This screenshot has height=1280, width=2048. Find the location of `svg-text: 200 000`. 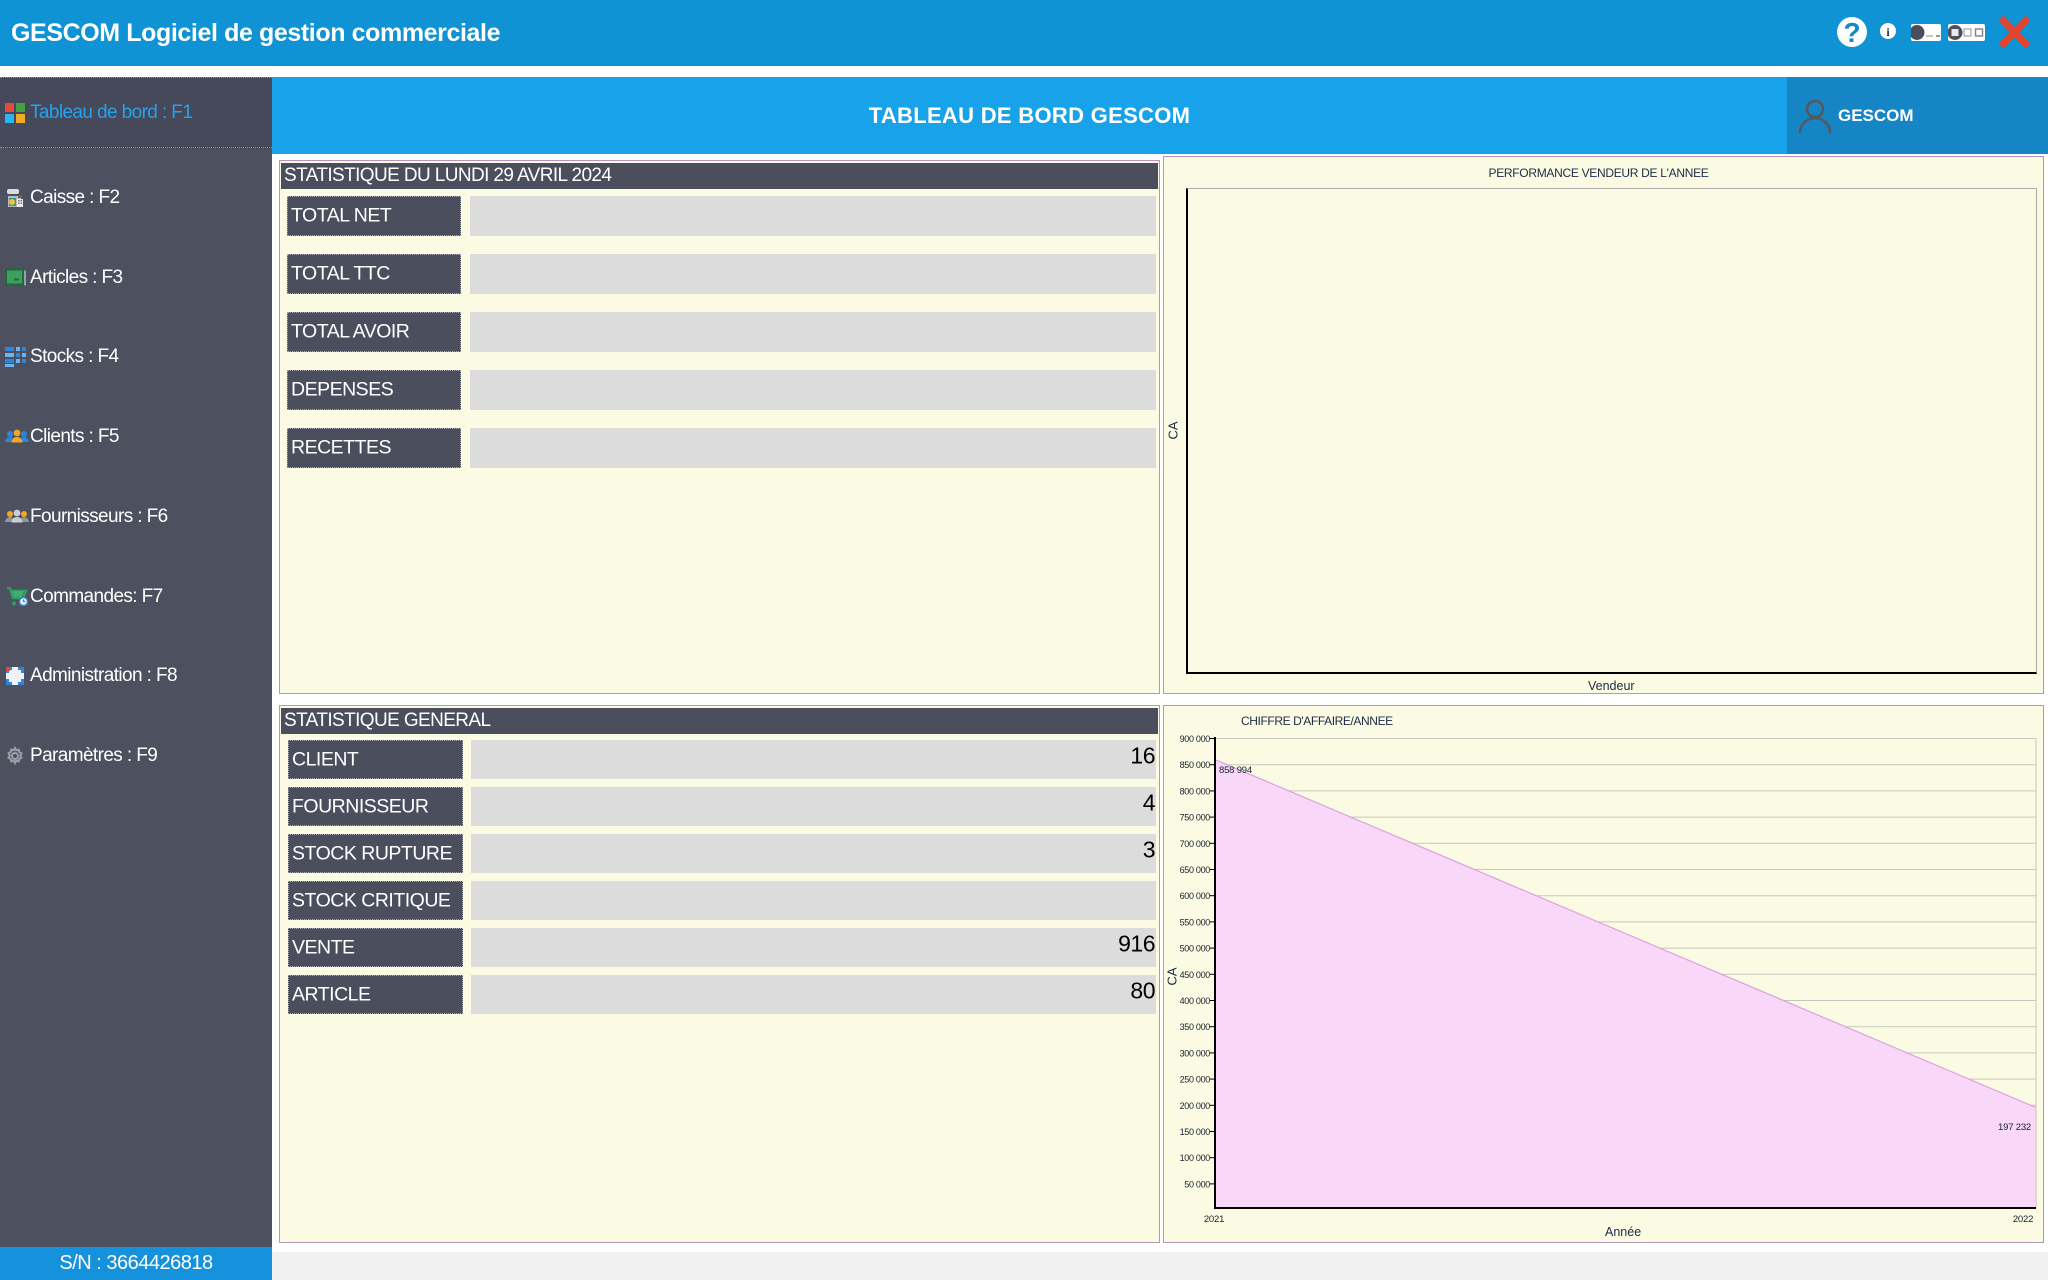

svg-text: 200 000 is located at coordinates (1195, 1106).